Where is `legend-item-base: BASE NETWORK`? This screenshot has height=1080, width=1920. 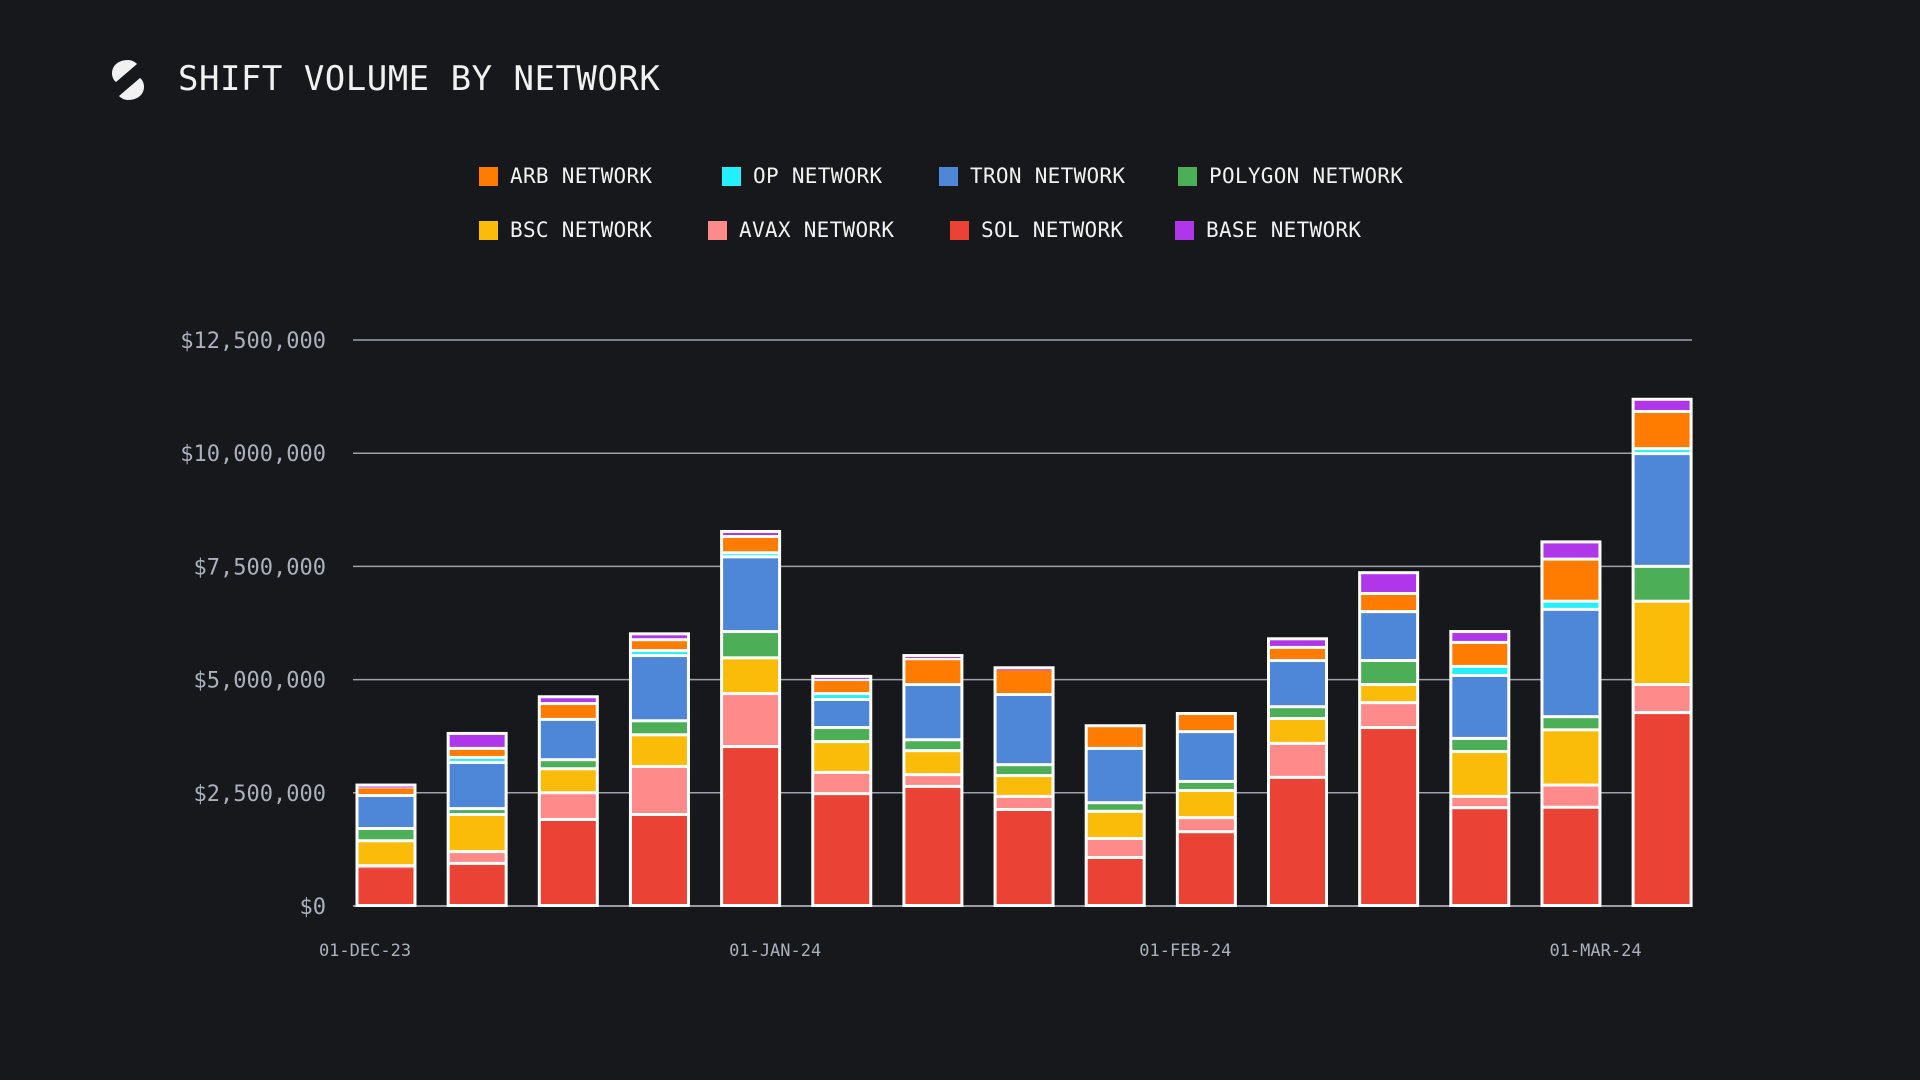
legend-item-base: BASE NETWORK is located at coordinates (1268, 230).